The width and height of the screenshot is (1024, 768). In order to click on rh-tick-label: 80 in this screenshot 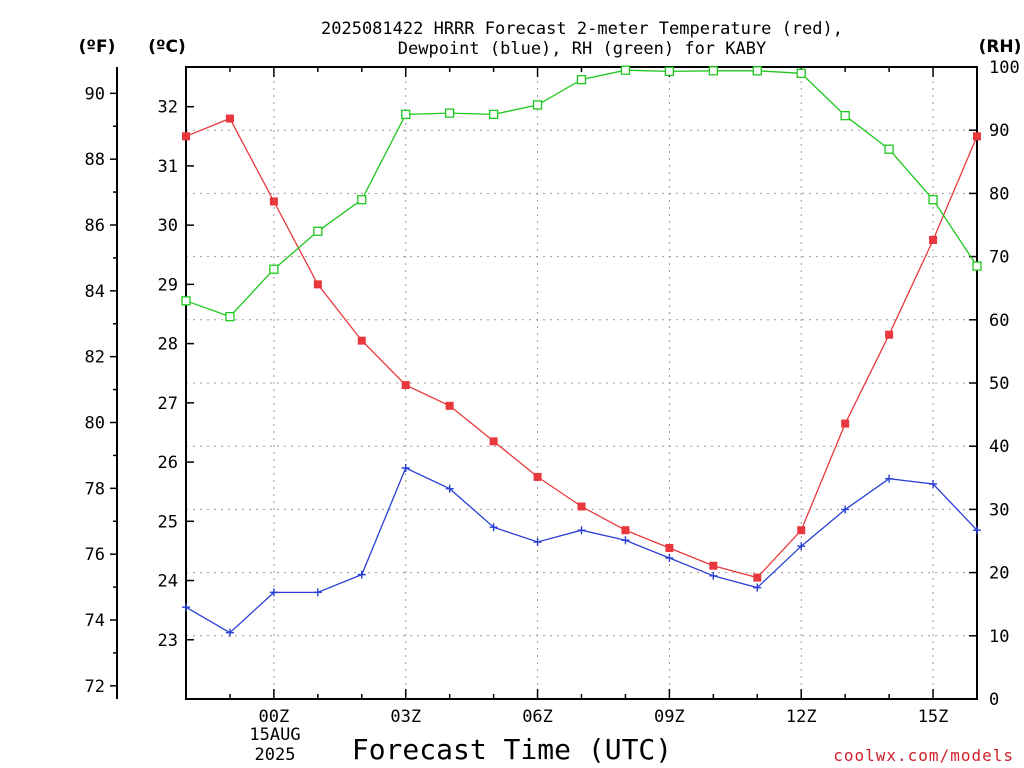, I will do `click(999, 194)`.